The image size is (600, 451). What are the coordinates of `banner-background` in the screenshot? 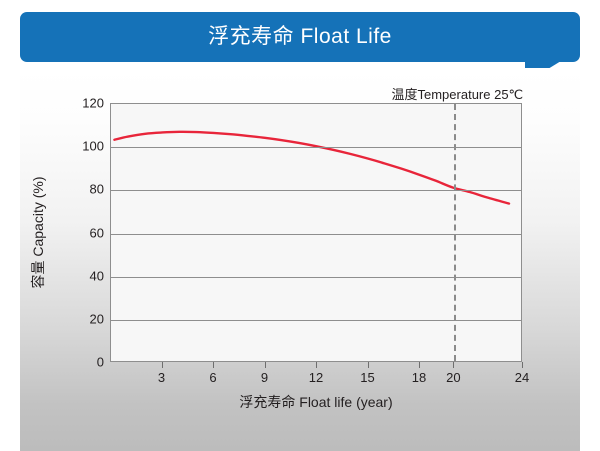 It's located at (300, 37).